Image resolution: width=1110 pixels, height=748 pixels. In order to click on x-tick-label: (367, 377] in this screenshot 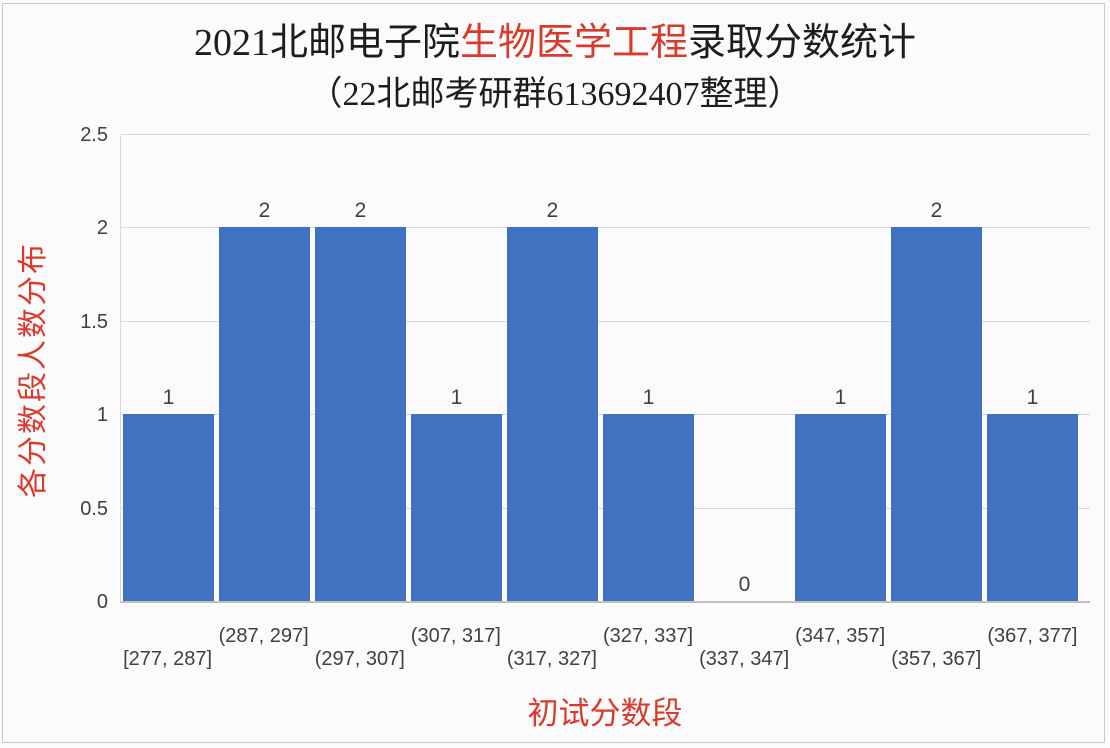, I will do `click(1032, 636)`.